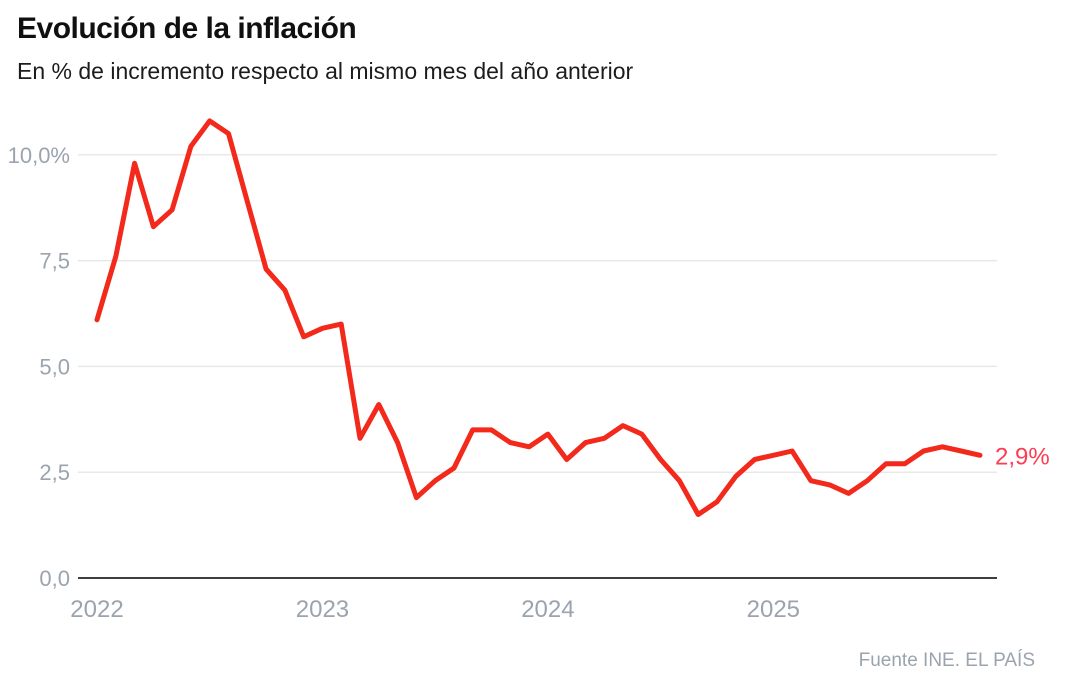 Image resolution: width=1065 pixels, height=700 pixels. What do you see at coordinates (39, 155) in the screenshot?
I see `y-tick-label: 10,0%` at bounding box center [39, 155].